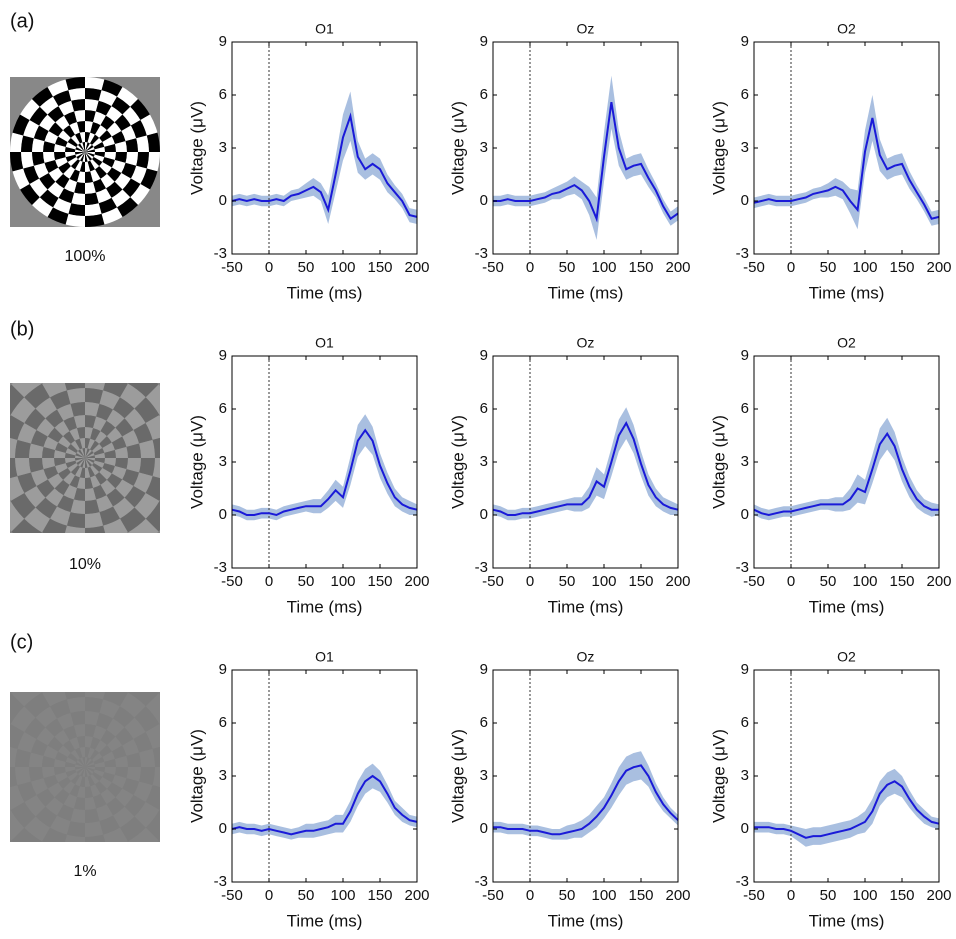 The image size is (956, 939). I want to click on error-band, so click(585, 157).